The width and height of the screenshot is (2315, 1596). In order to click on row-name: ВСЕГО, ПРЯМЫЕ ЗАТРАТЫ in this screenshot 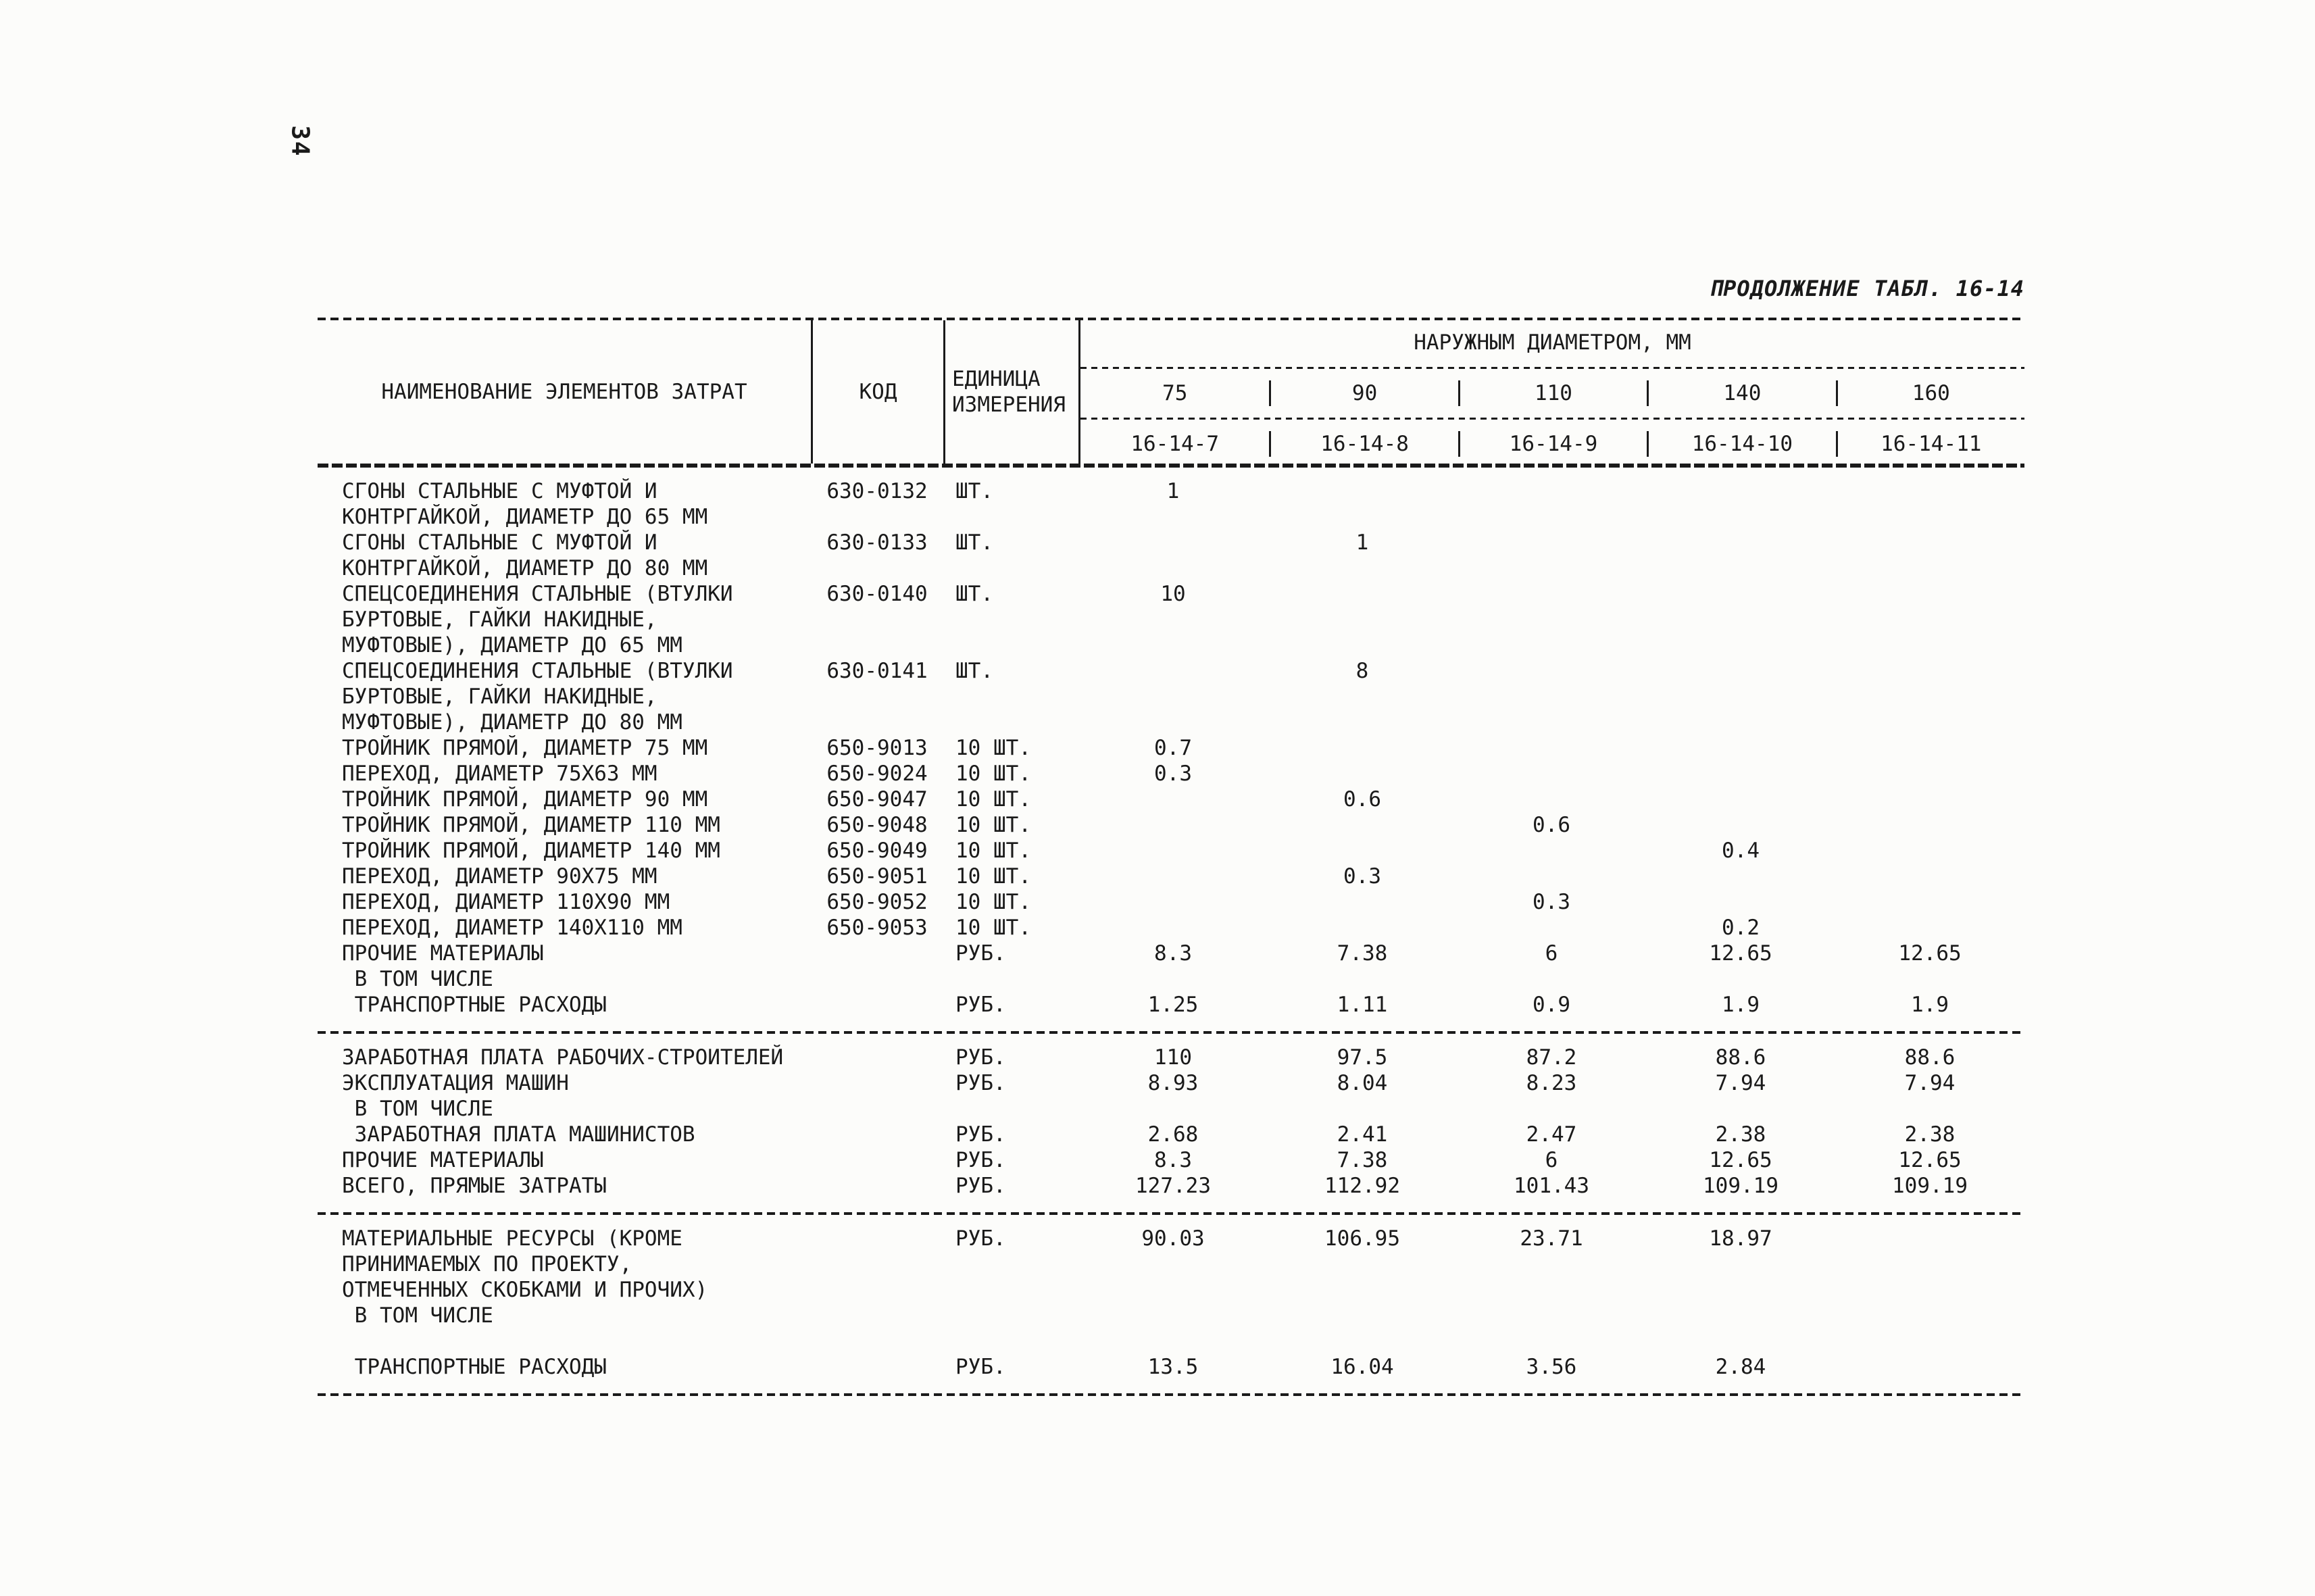, I will do `click(475, 1186)`.